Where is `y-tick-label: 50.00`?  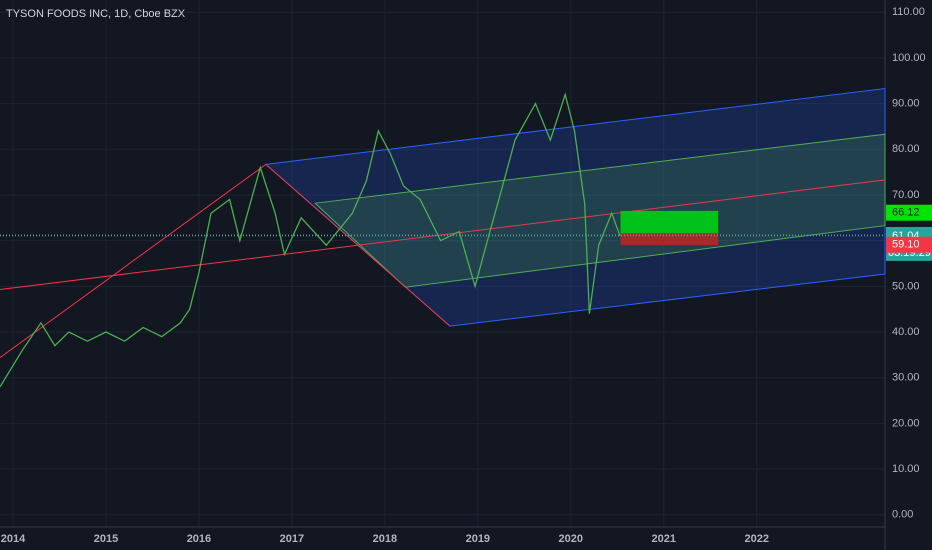 y-tick-label: 50.00 is located at coordinates (906, 286).